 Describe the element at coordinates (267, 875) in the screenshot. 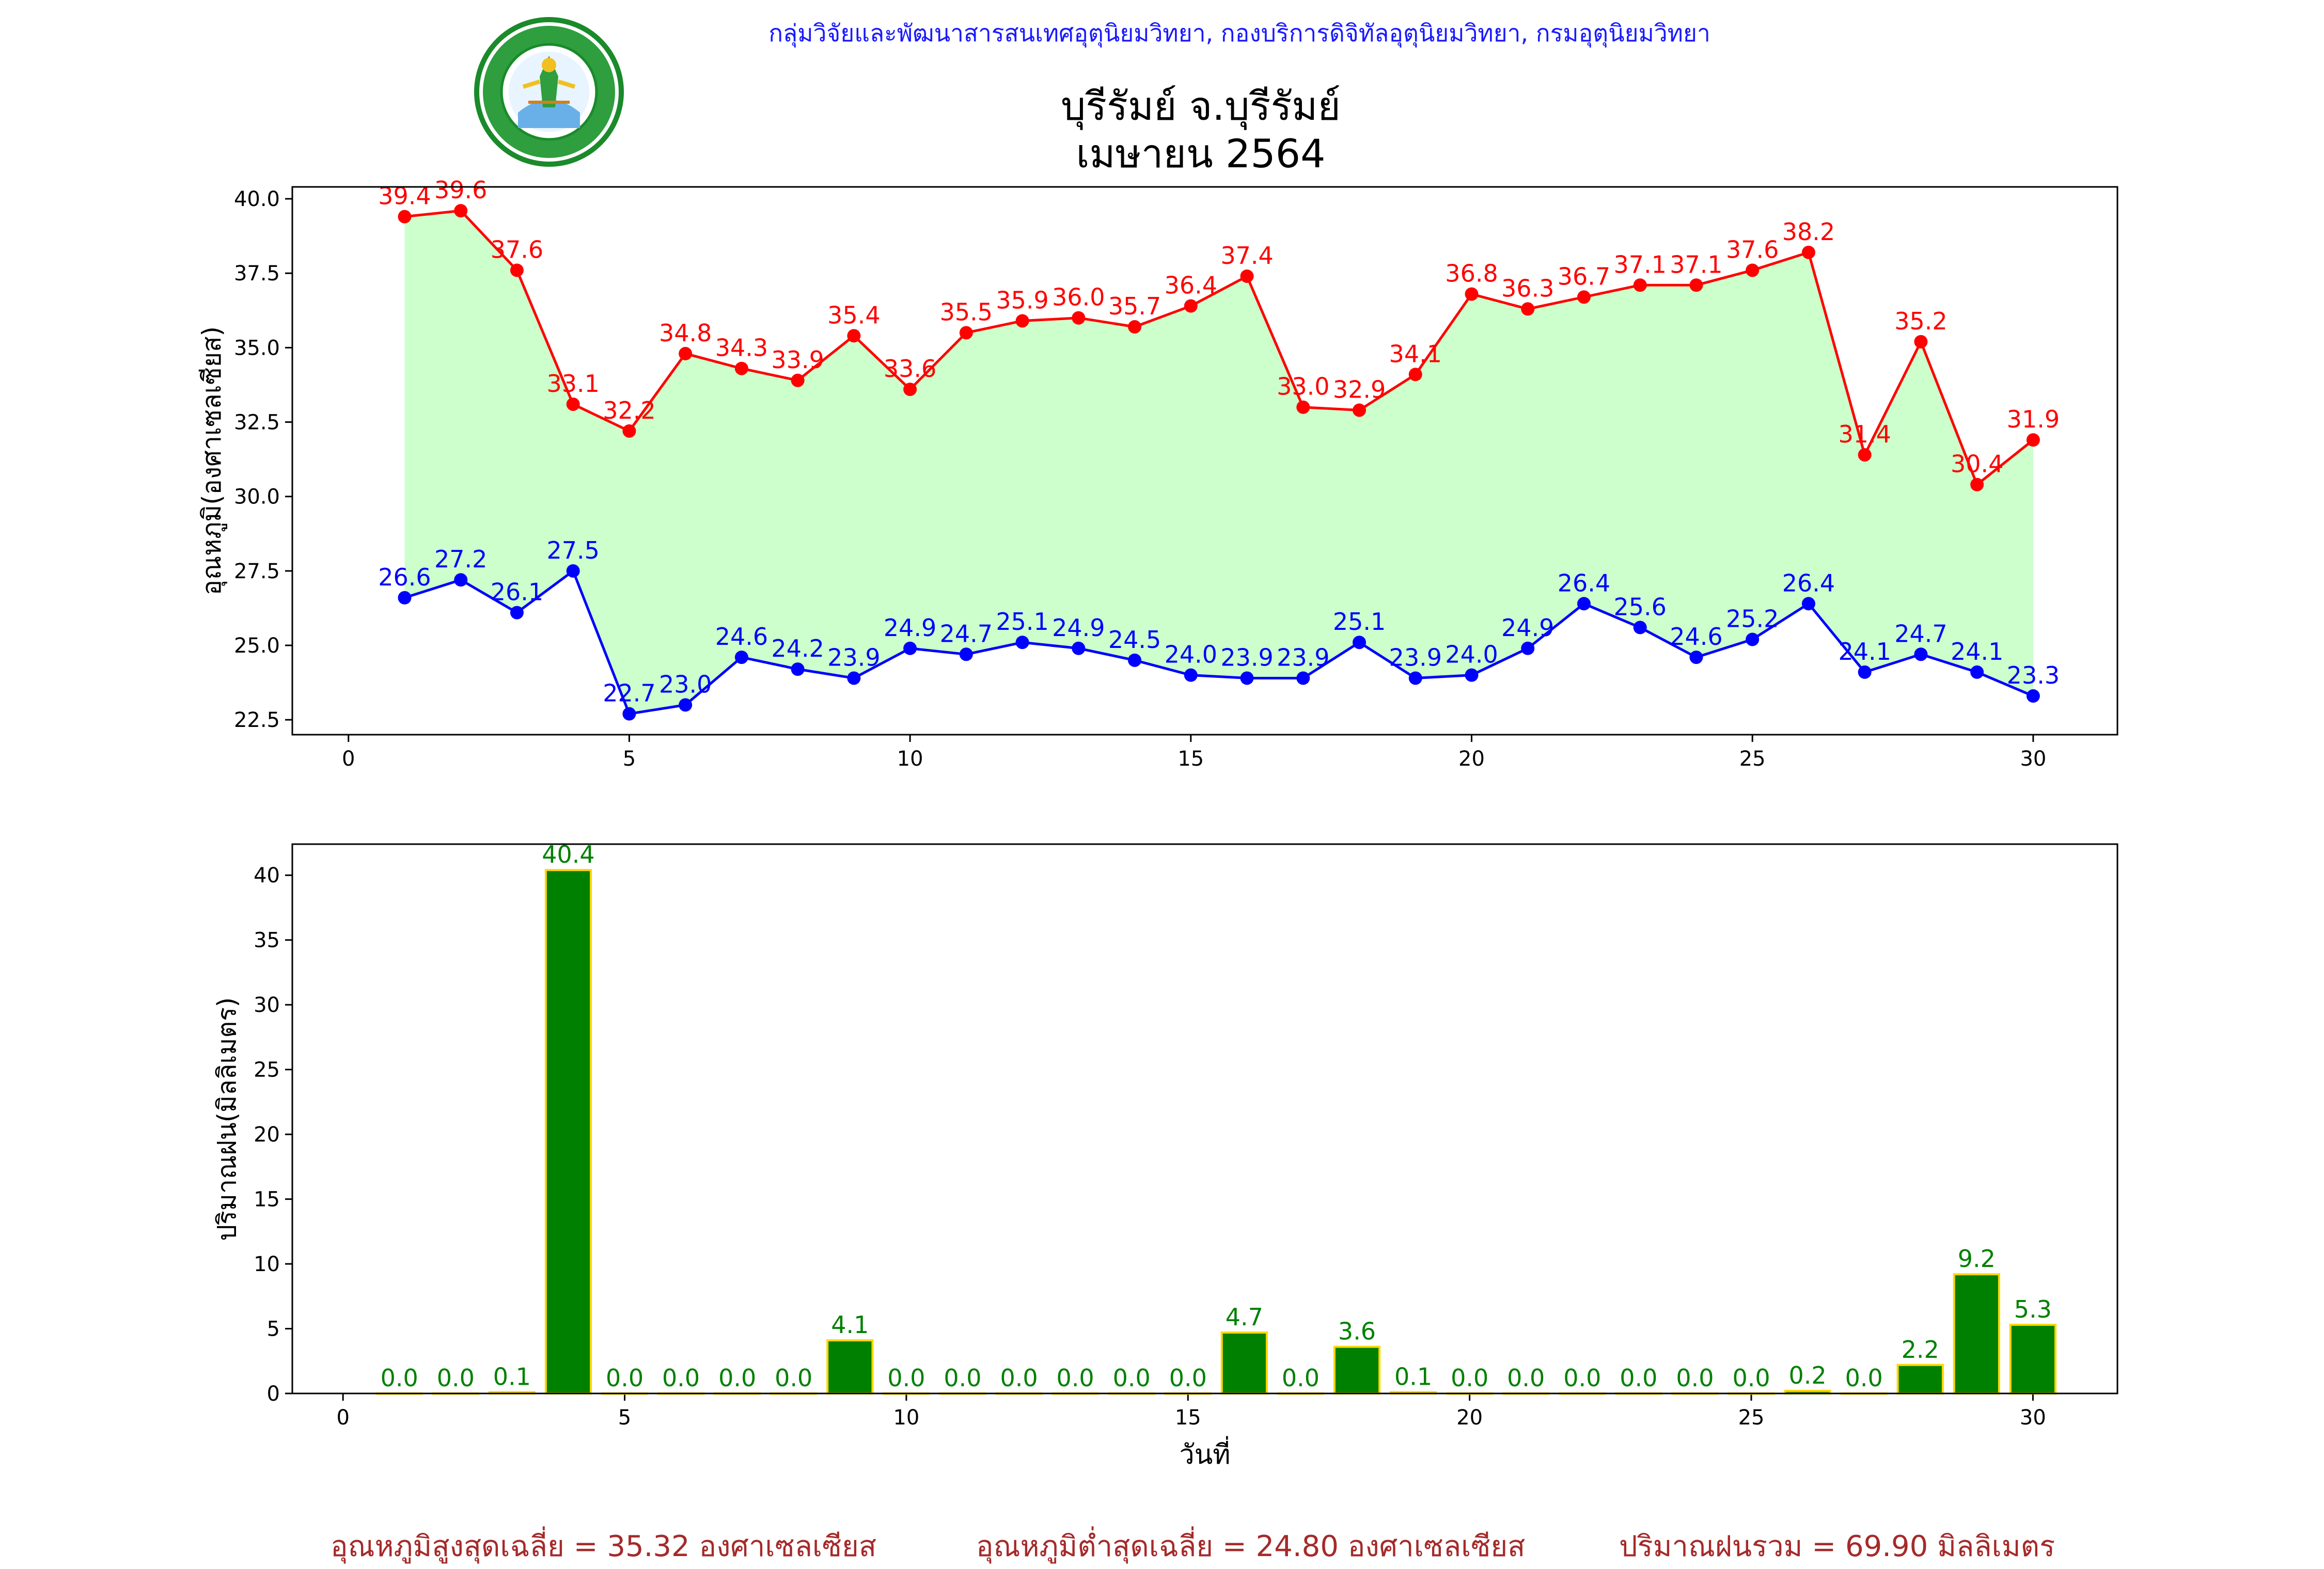

I see `y-tick-label: 40` at that location.